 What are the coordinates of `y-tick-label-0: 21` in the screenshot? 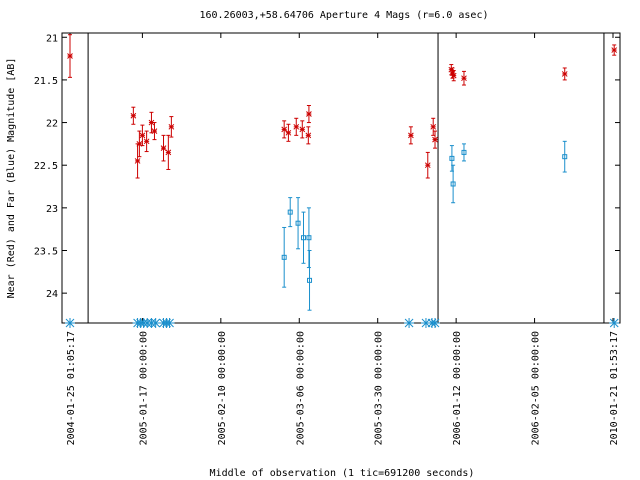 It's located at (52, 38).